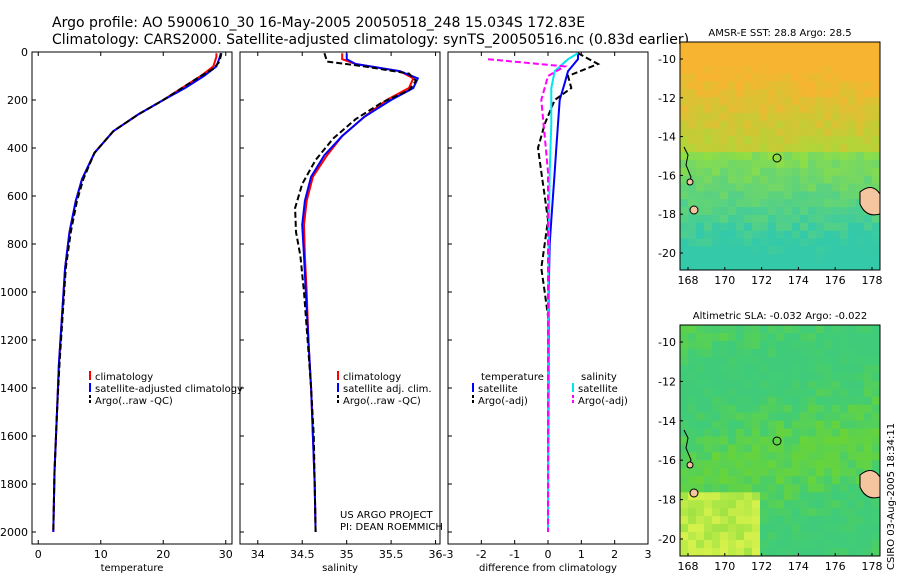 This screenshot has width=900, height=580. What do you see at coordinates (101, 554) in the screenshot?
I see `x-tick-label: 10` at bounding box center [101, 554].